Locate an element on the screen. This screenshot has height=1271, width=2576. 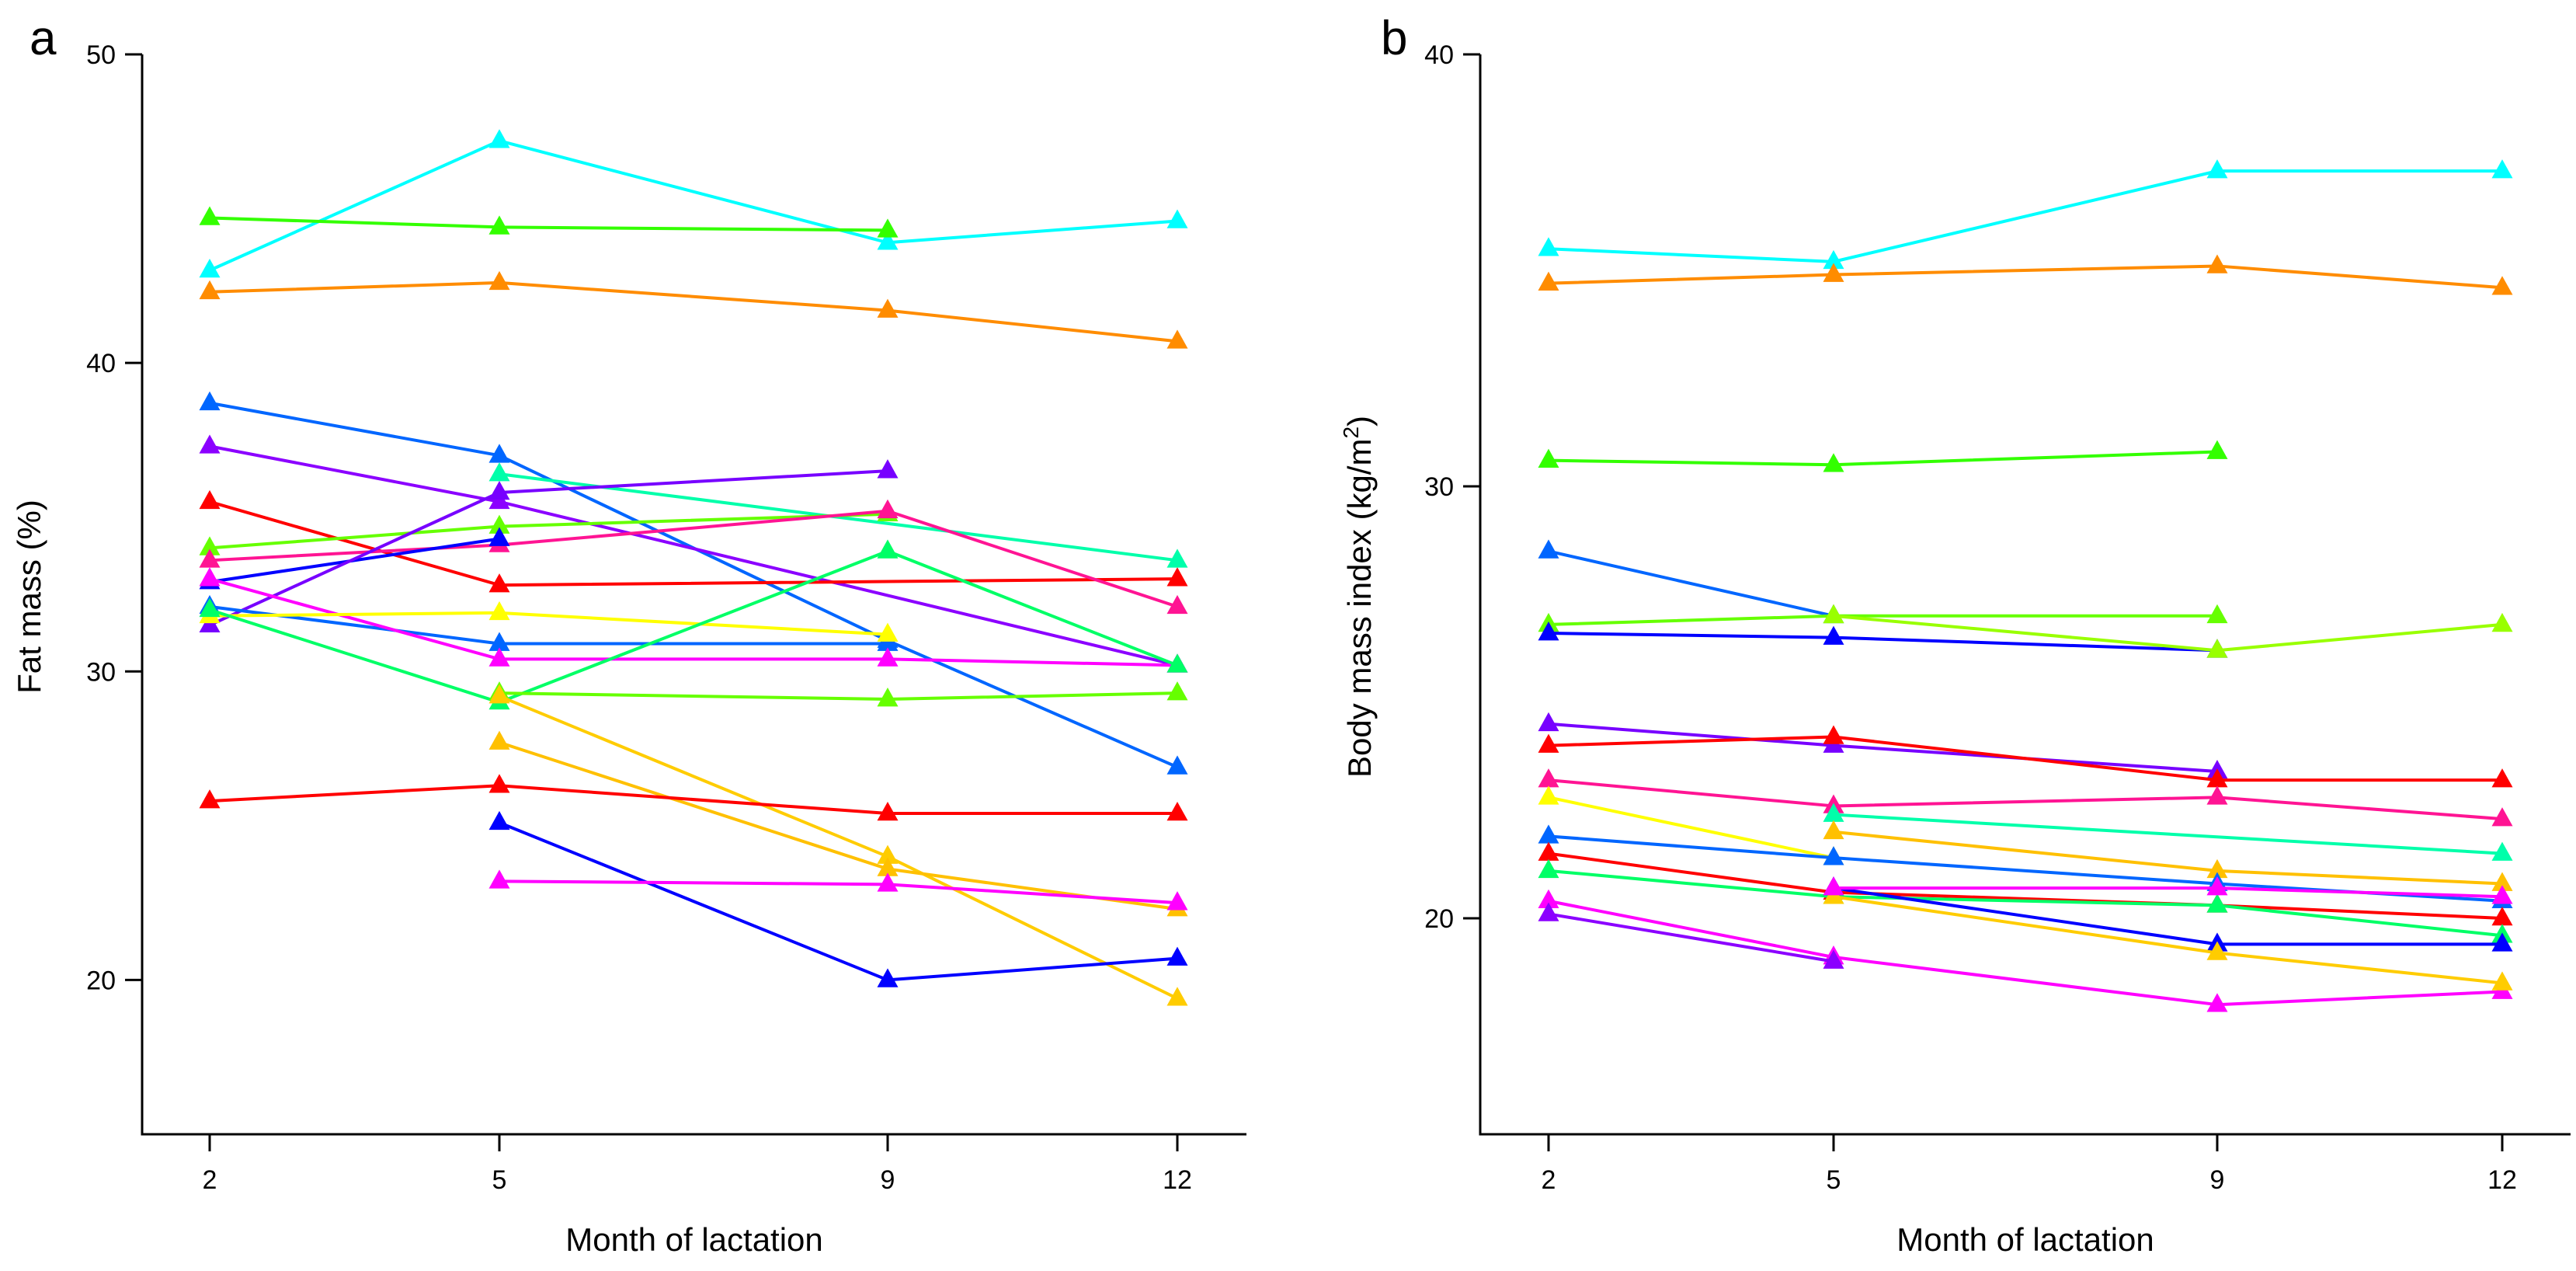
panel-a-label: a is located at coordinates (43, 38).